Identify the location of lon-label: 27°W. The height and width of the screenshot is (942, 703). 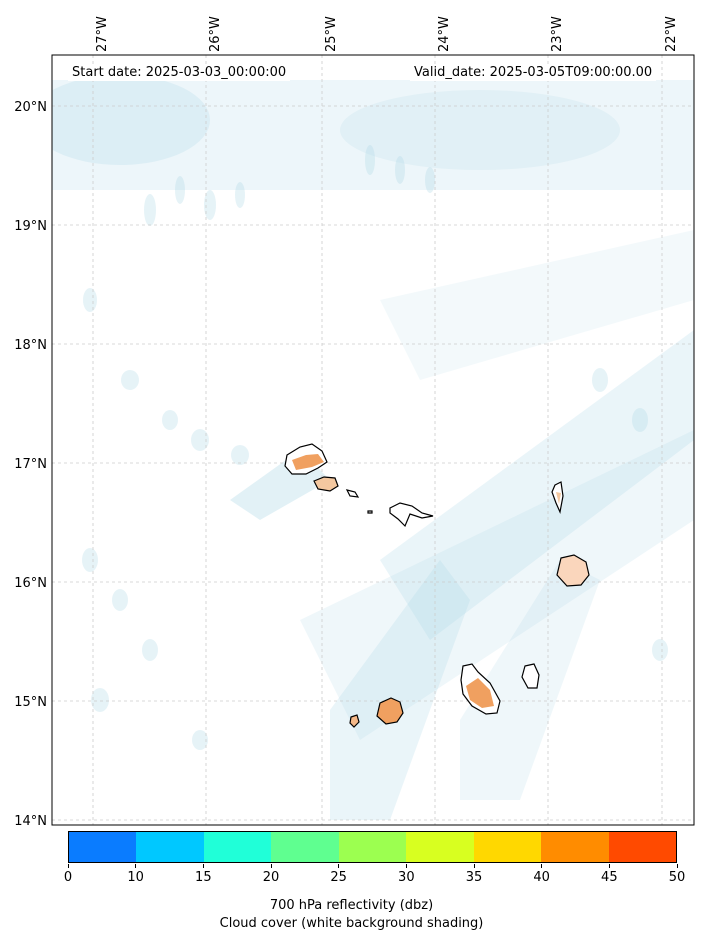
(102, 34).